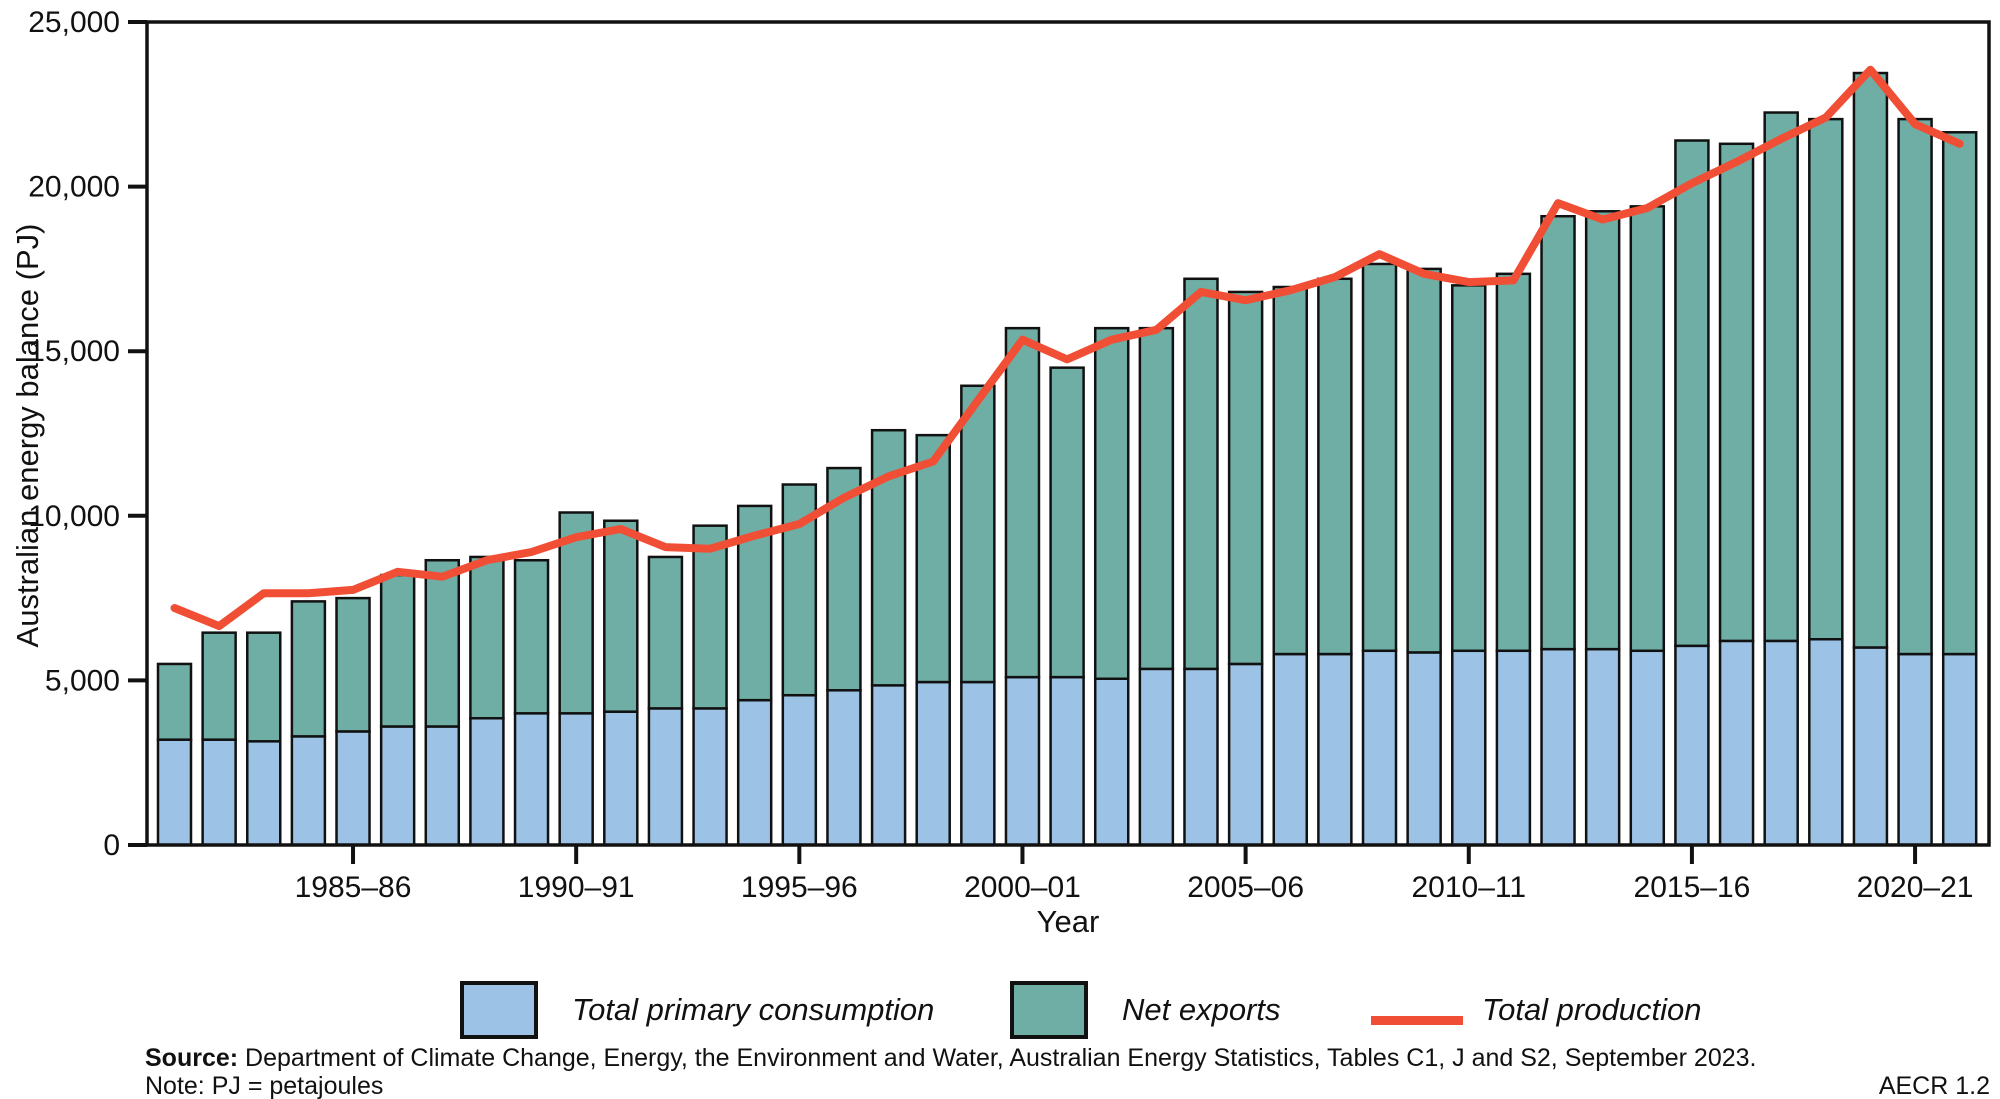 The image size is (2000, 1099). Describe the element at coordinates (353, 887) in the screenshot. I see `x-tick-label: 1985–86` at that location.